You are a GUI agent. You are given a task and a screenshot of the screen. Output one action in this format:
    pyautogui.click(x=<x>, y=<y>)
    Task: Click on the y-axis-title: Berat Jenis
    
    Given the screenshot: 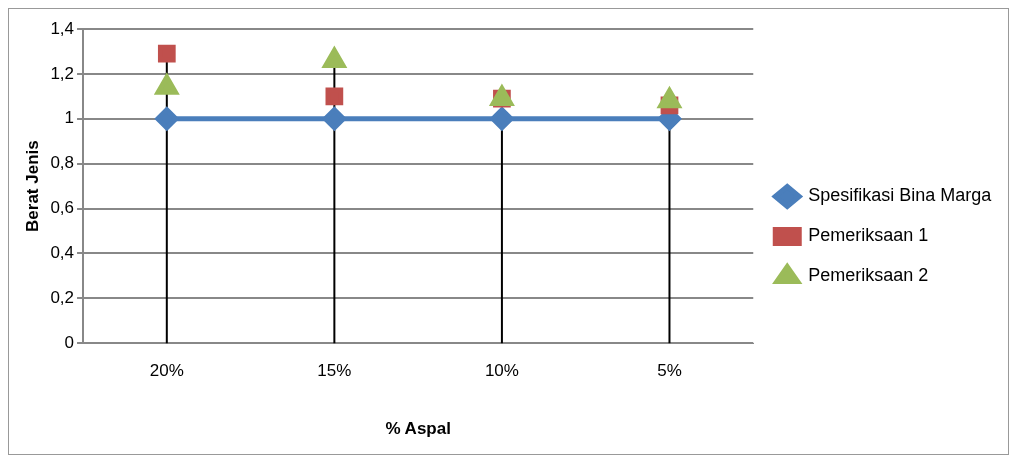 What is the action you would take?
    pyautogui.click(x=32, y=186)
    